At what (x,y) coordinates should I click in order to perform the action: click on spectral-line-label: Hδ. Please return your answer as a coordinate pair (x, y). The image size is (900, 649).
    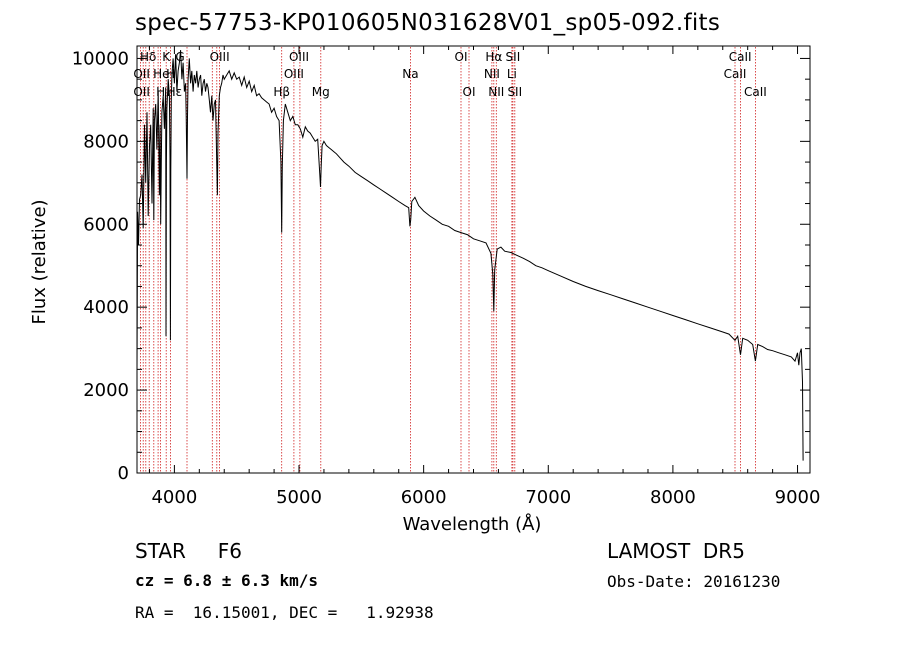
    Looking at the image, I should click on (148, 57).